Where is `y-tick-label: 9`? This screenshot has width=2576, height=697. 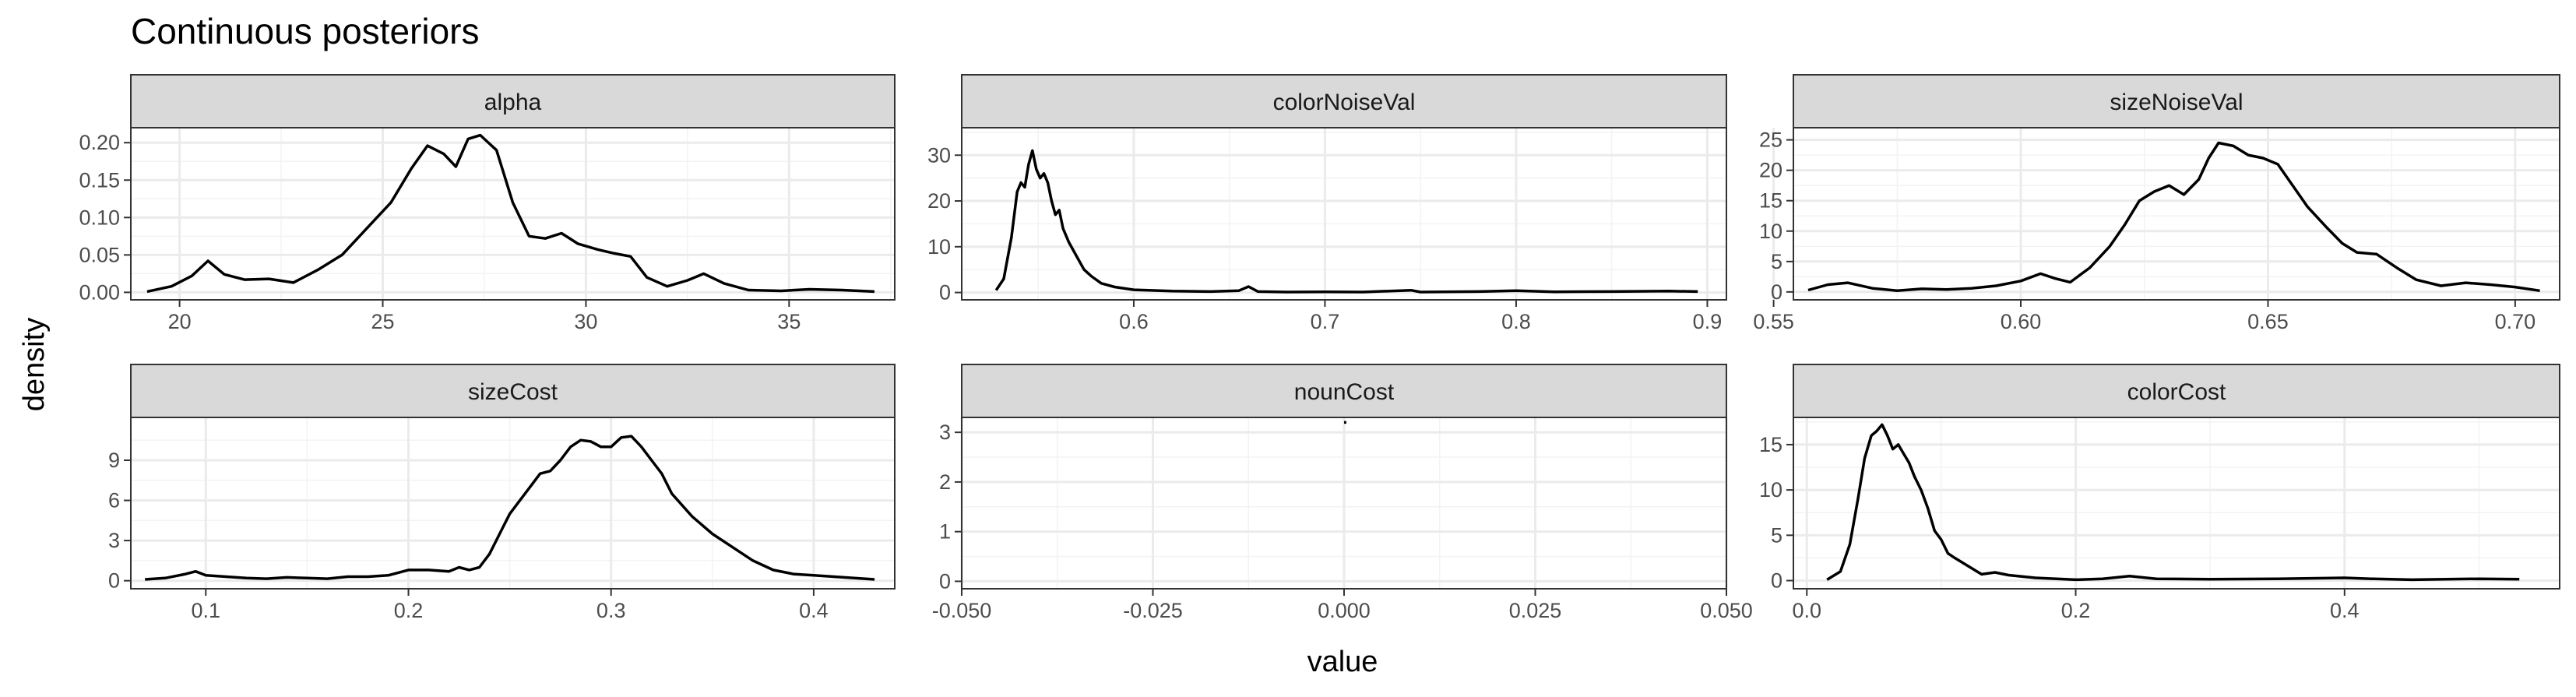
y-tick-label: 9 is located at coordinates (114, 461).